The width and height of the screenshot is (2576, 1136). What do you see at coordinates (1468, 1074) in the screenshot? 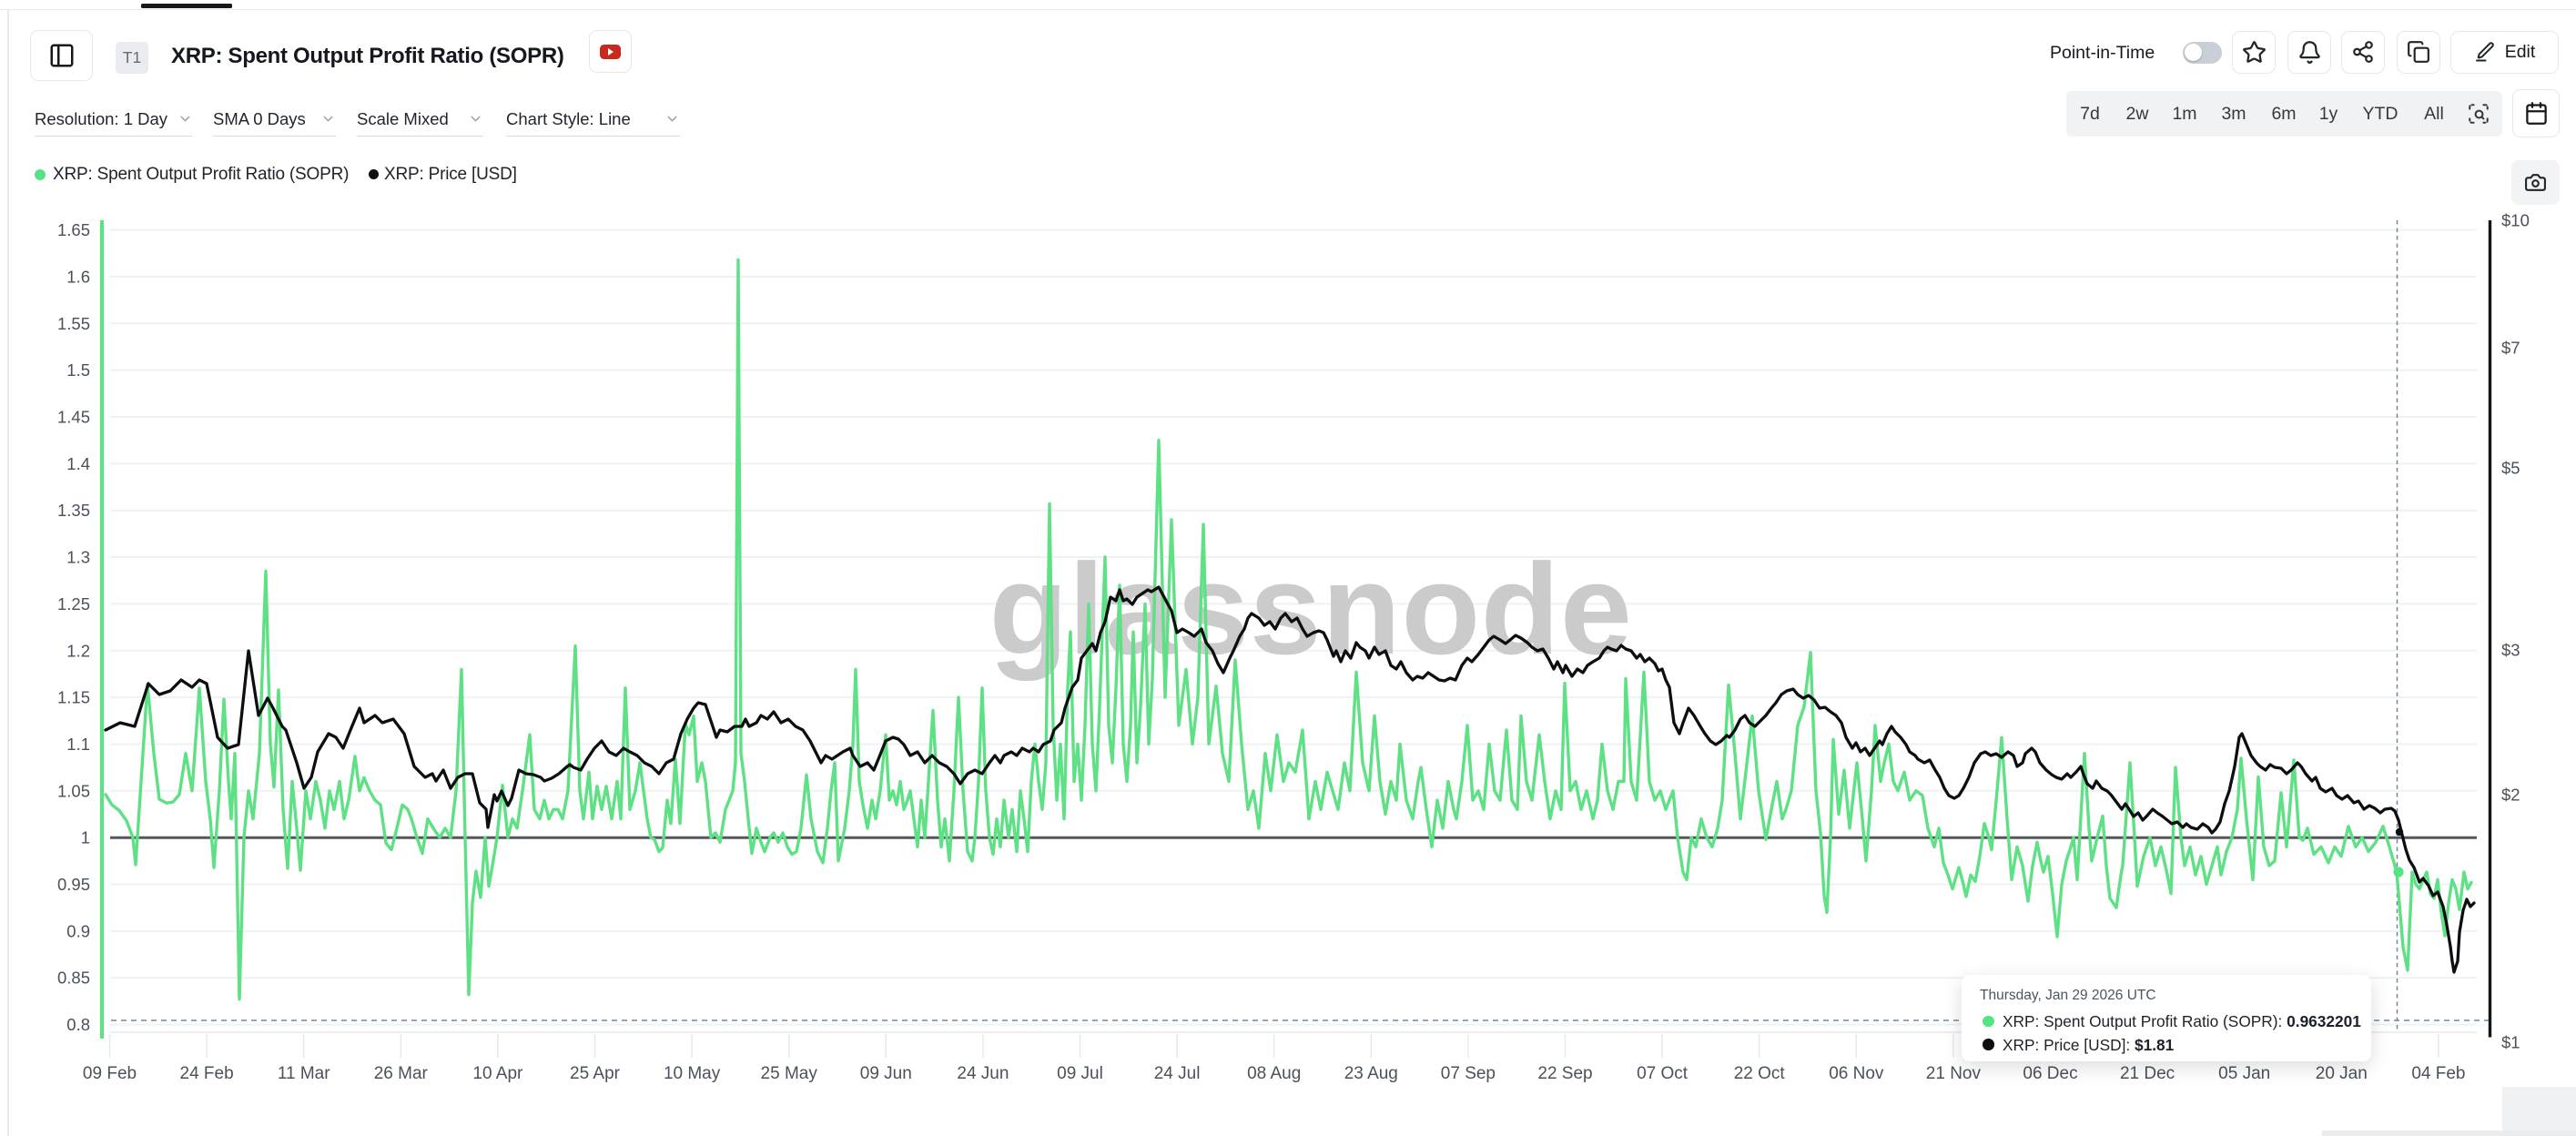
I see `svg-text: 07 Sep` at bounding box center [1468, 1074].